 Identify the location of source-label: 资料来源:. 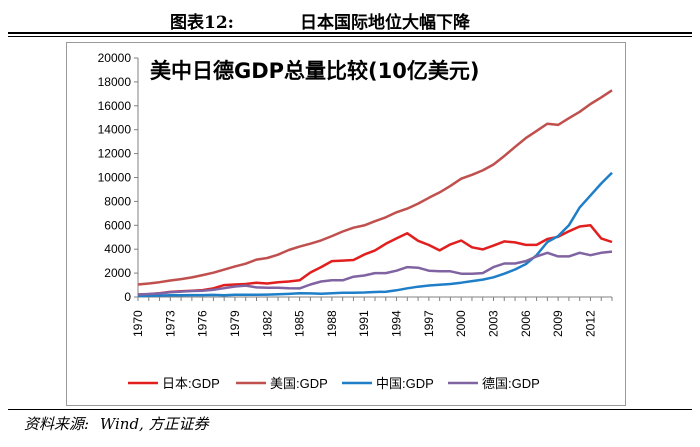
(57, 424).